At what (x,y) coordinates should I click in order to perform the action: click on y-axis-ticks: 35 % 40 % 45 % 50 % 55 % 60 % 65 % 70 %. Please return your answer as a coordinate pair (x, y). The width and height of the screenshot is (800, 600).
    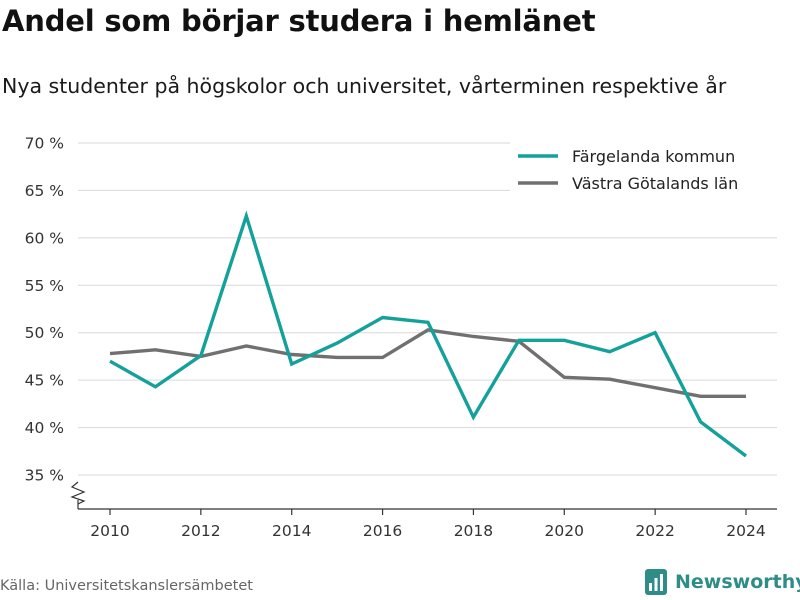
    Looking at the image, I should click on (44, 310).